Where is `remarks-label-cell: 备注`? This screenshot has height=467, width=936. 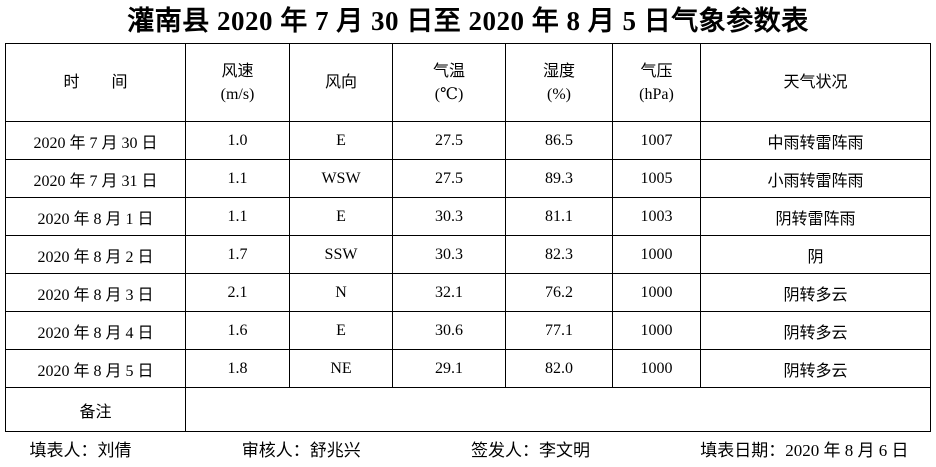 remarks-label-cell: 备注 is located at coordinates (95, 409).